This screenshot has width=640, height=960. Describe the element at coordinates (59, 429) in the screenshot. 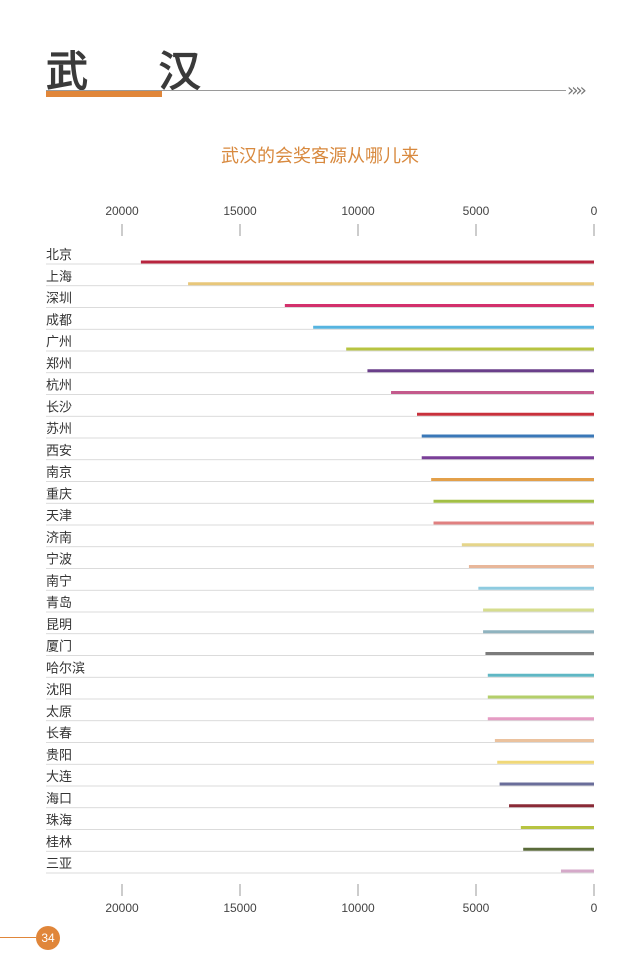

I see `category-label: 苏州` at that location.